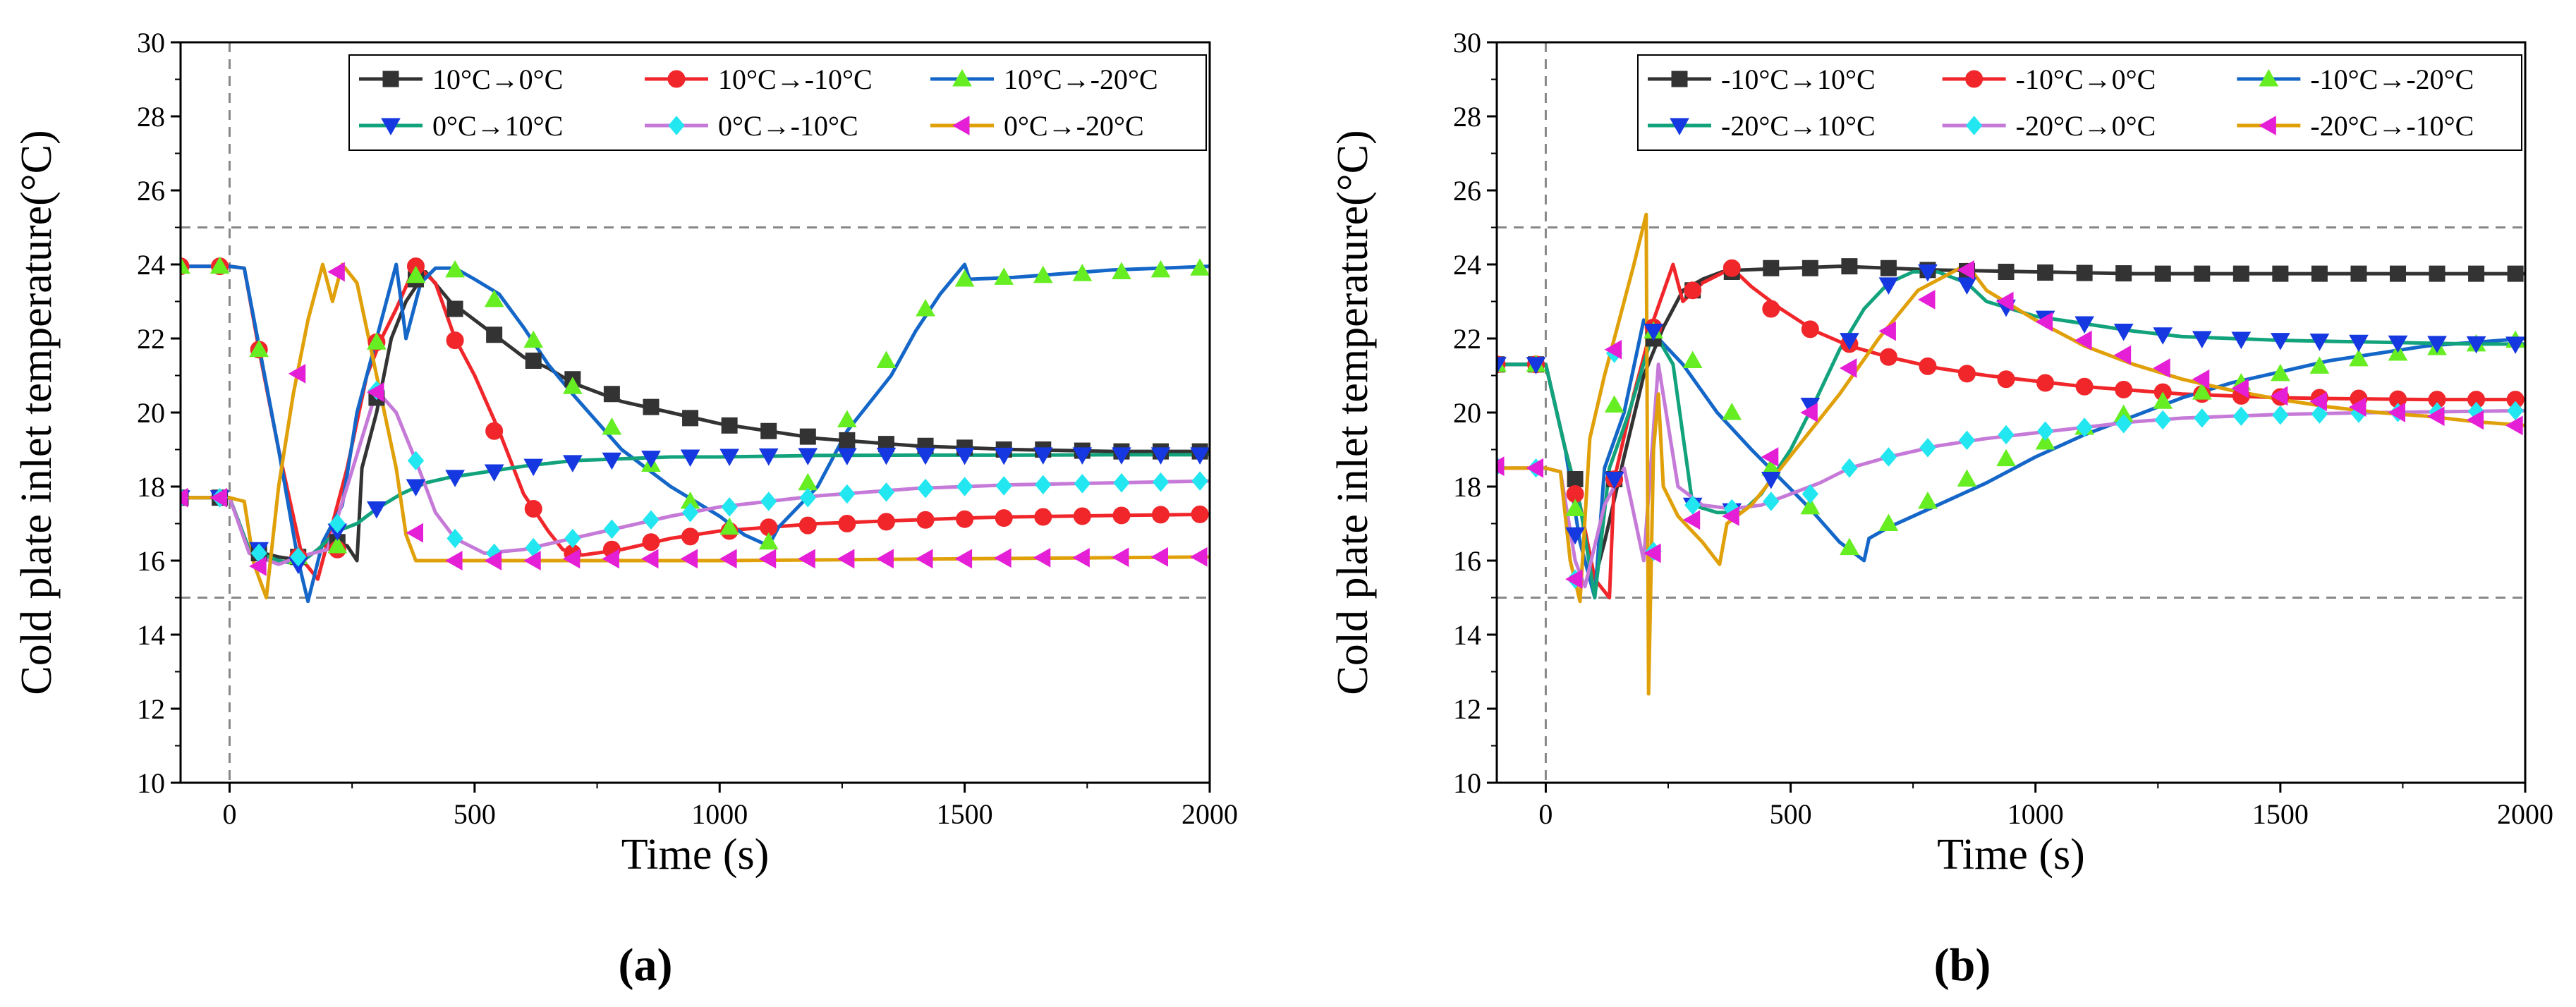 The image size is (2576, 1007). Describe the element at coordinates (2086, 126) in the screenshot. I see `legend-entry-4: -20°C→0°C` at that location.